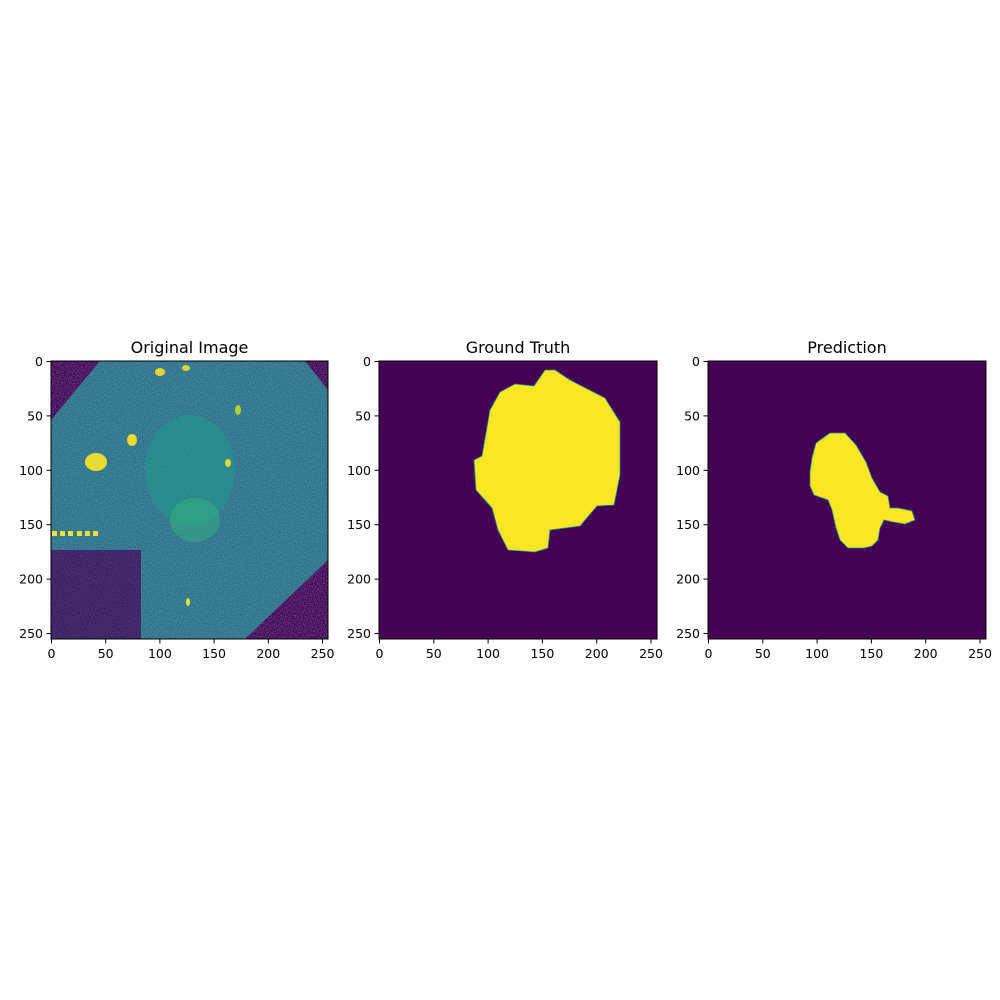 The image size is (1000, 1000). I want to click on x-axis-prediction: 0 50 100 150 200 250, so click(848, 650).